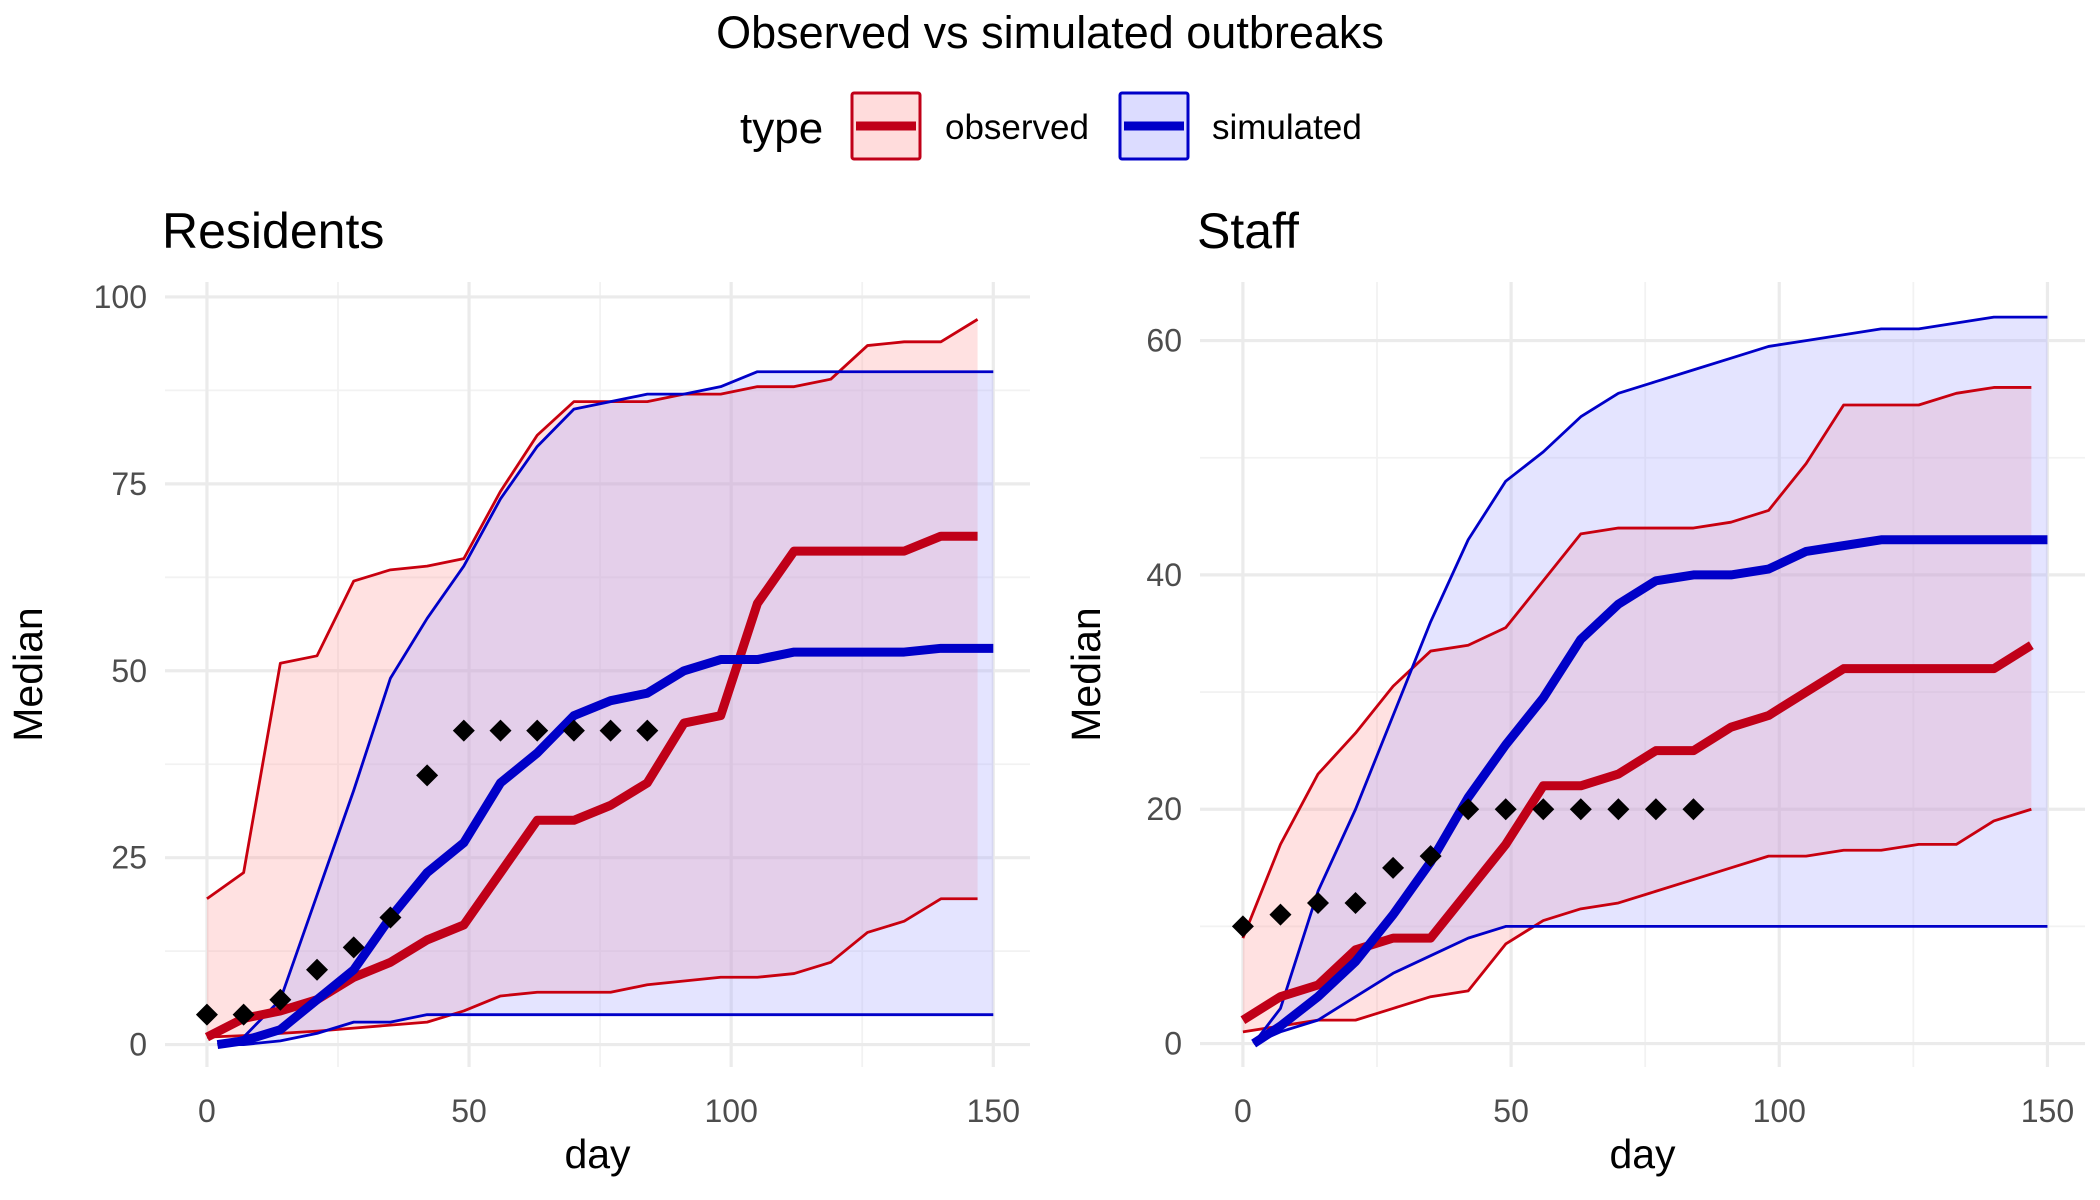 The height and width of the screenshot is (1200, 2100). I want to click on y-tick-label: 25, so click(129, 858).